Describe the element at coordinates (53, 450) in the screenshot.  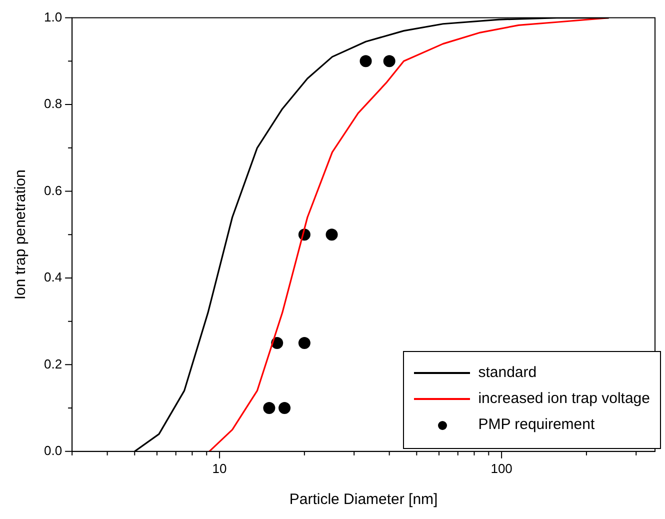
I see `y-tick-label: 0.0` at that location.